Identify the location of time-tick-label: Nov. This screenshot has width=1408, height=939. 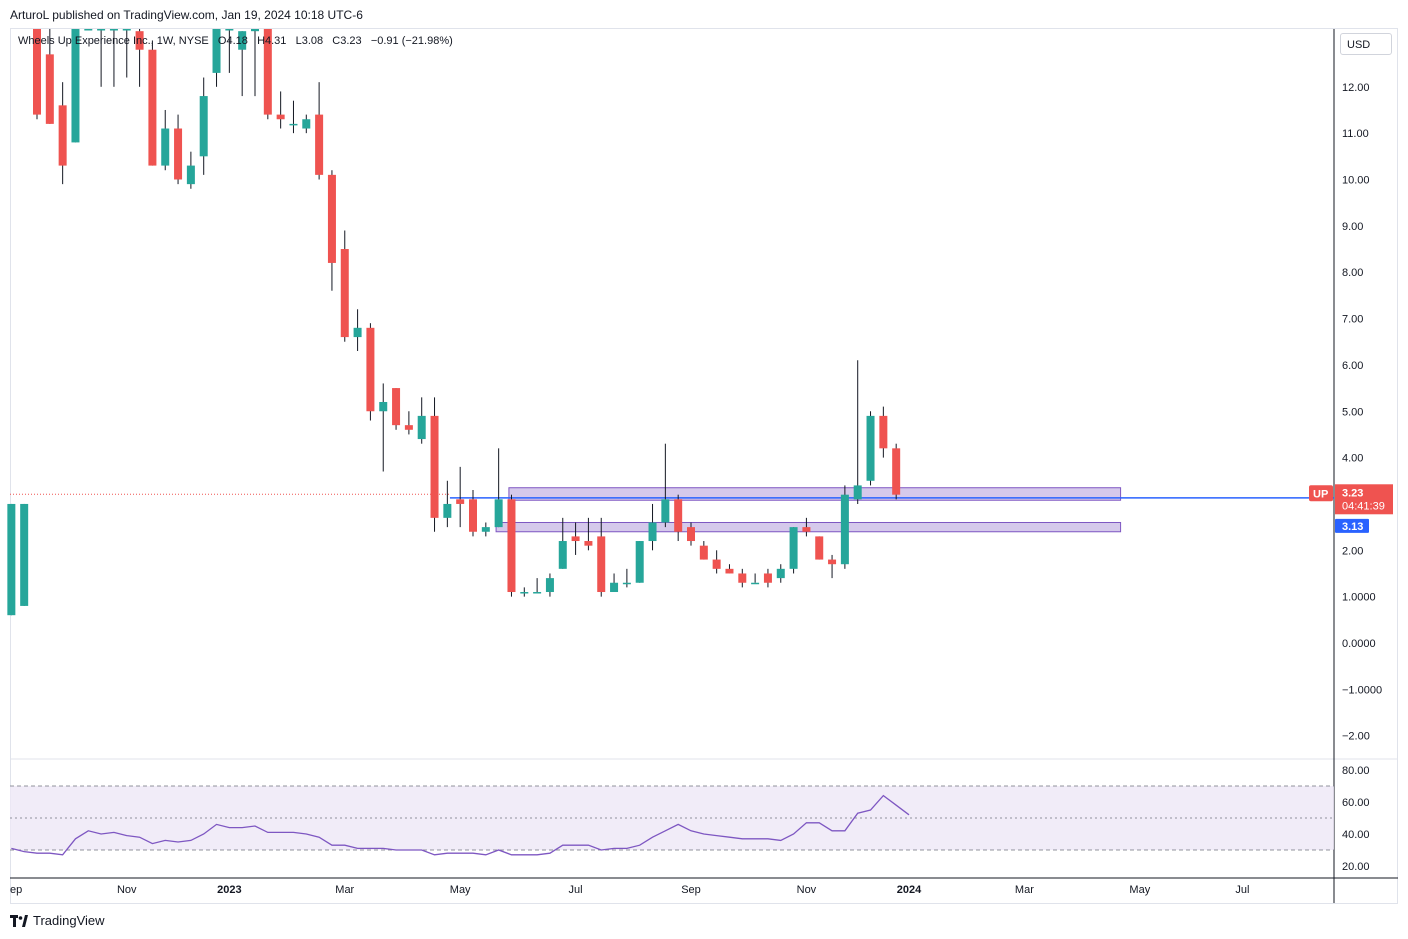
(127, 890).